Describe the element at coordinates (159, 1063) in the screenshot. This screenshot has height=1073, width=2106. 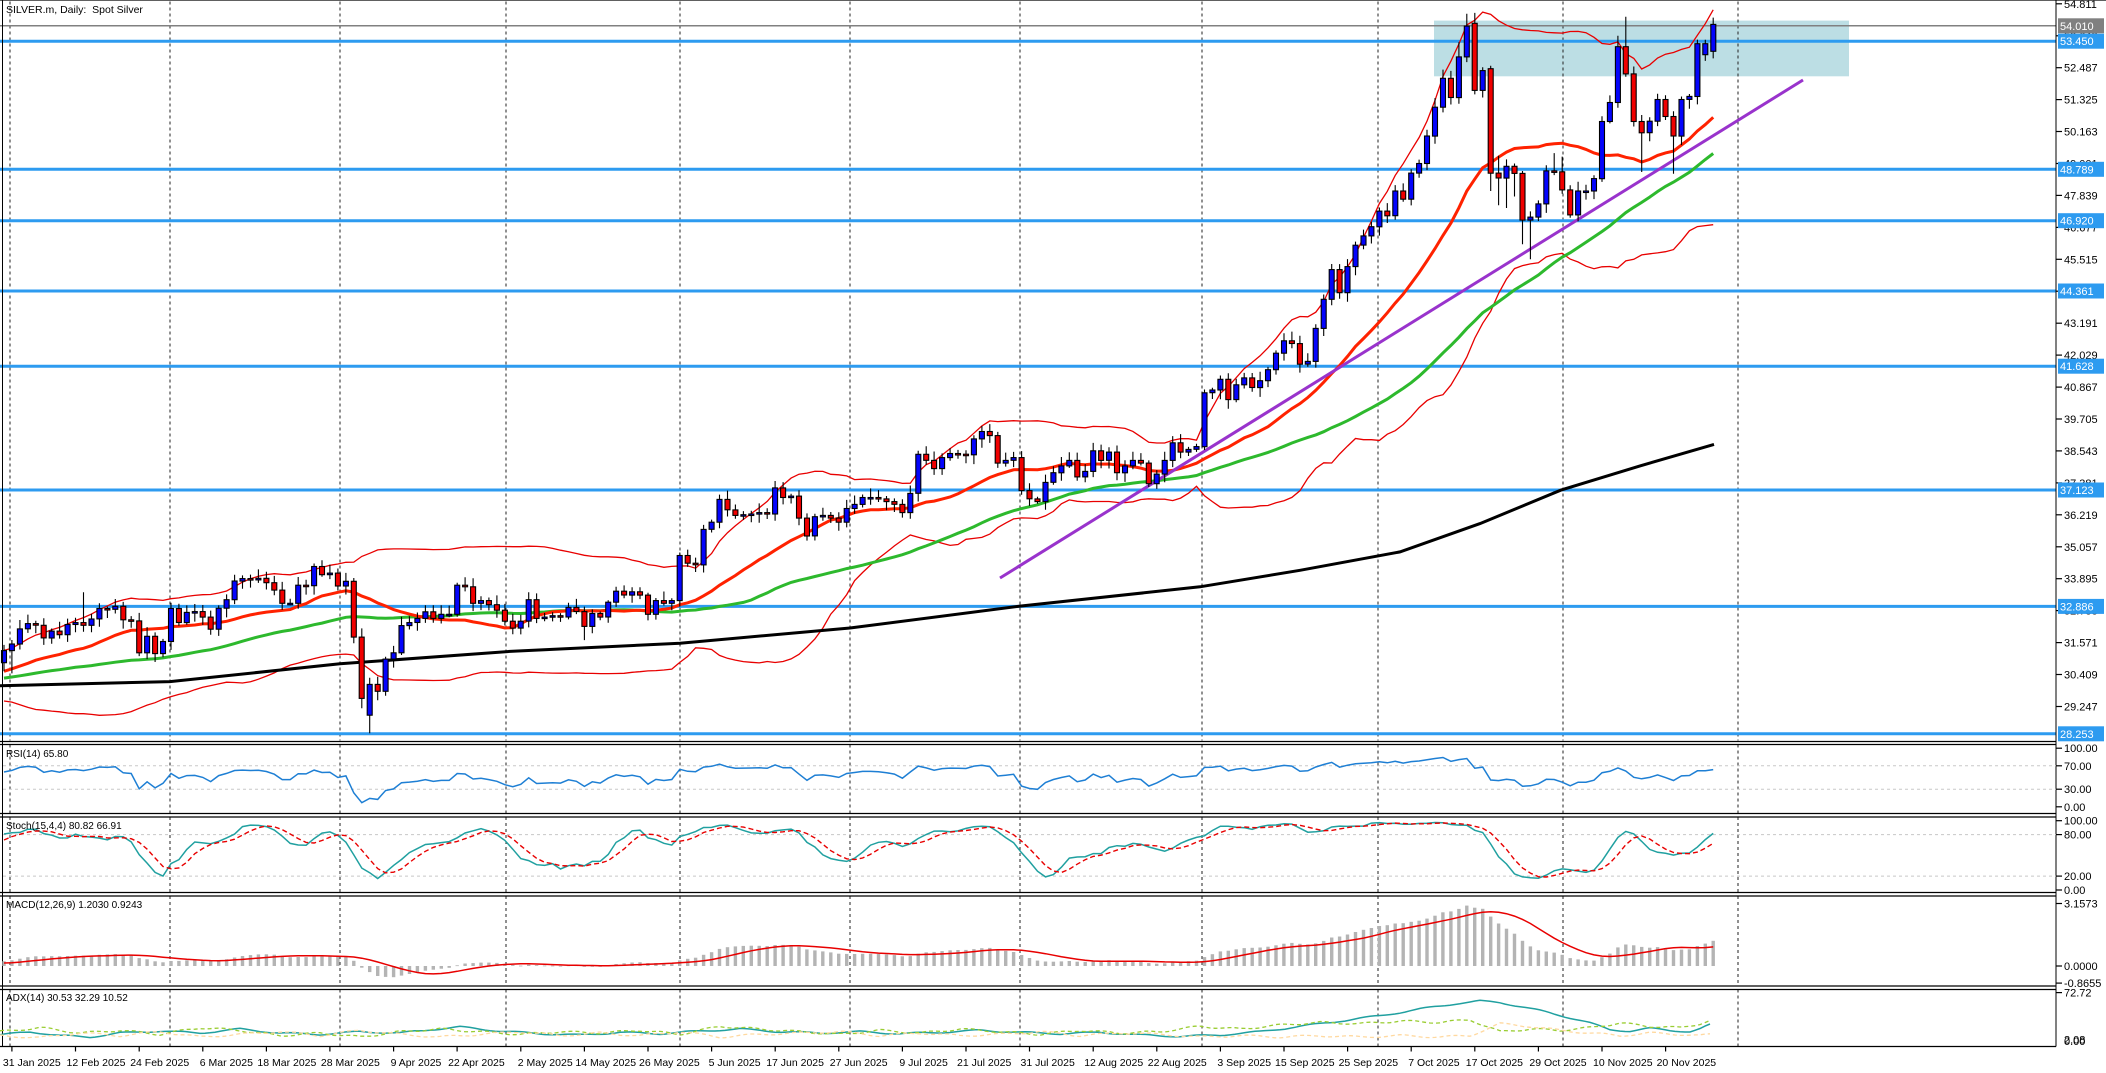
I see `svg-text: 24 Feb 2025` at that location.